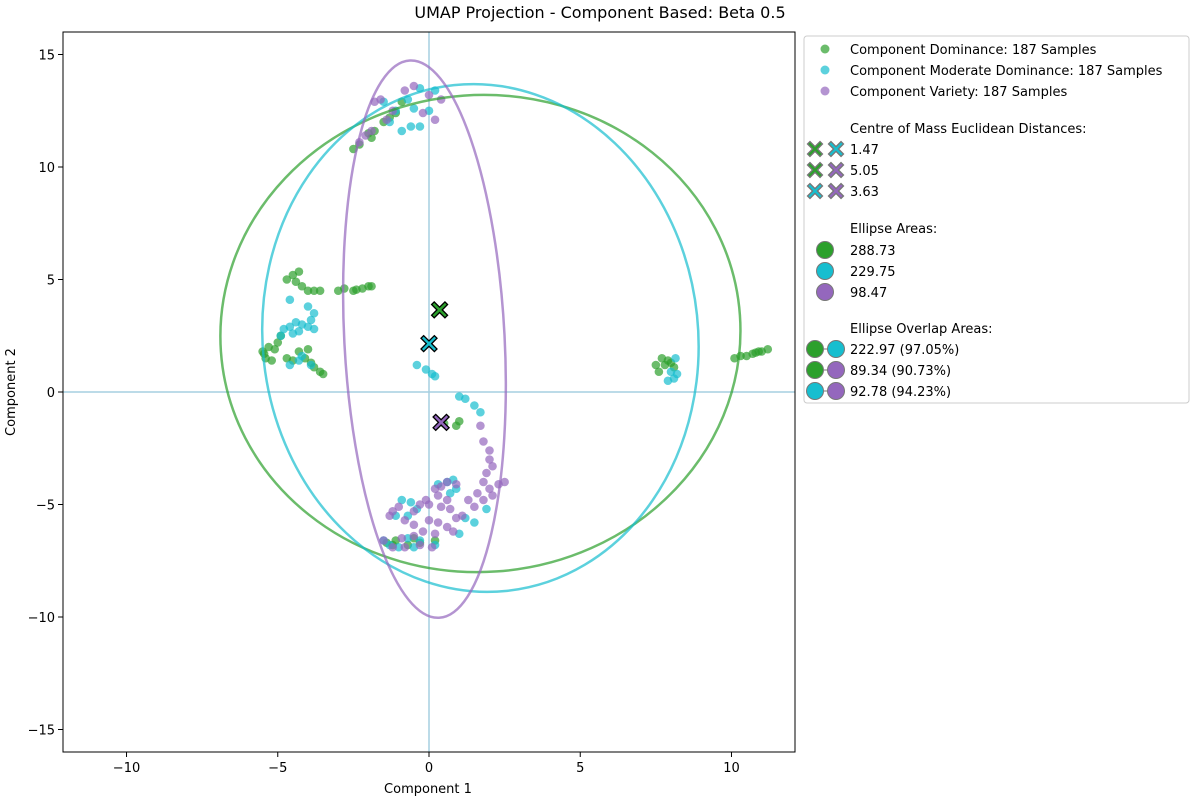 This screenshot has width=1200, height=800. What do you see at coordinates (921, 329) in the screenshot?
I see `legend-overlaps-title: Ellipse Overlap Areas:` at bounding box center [921, 329].